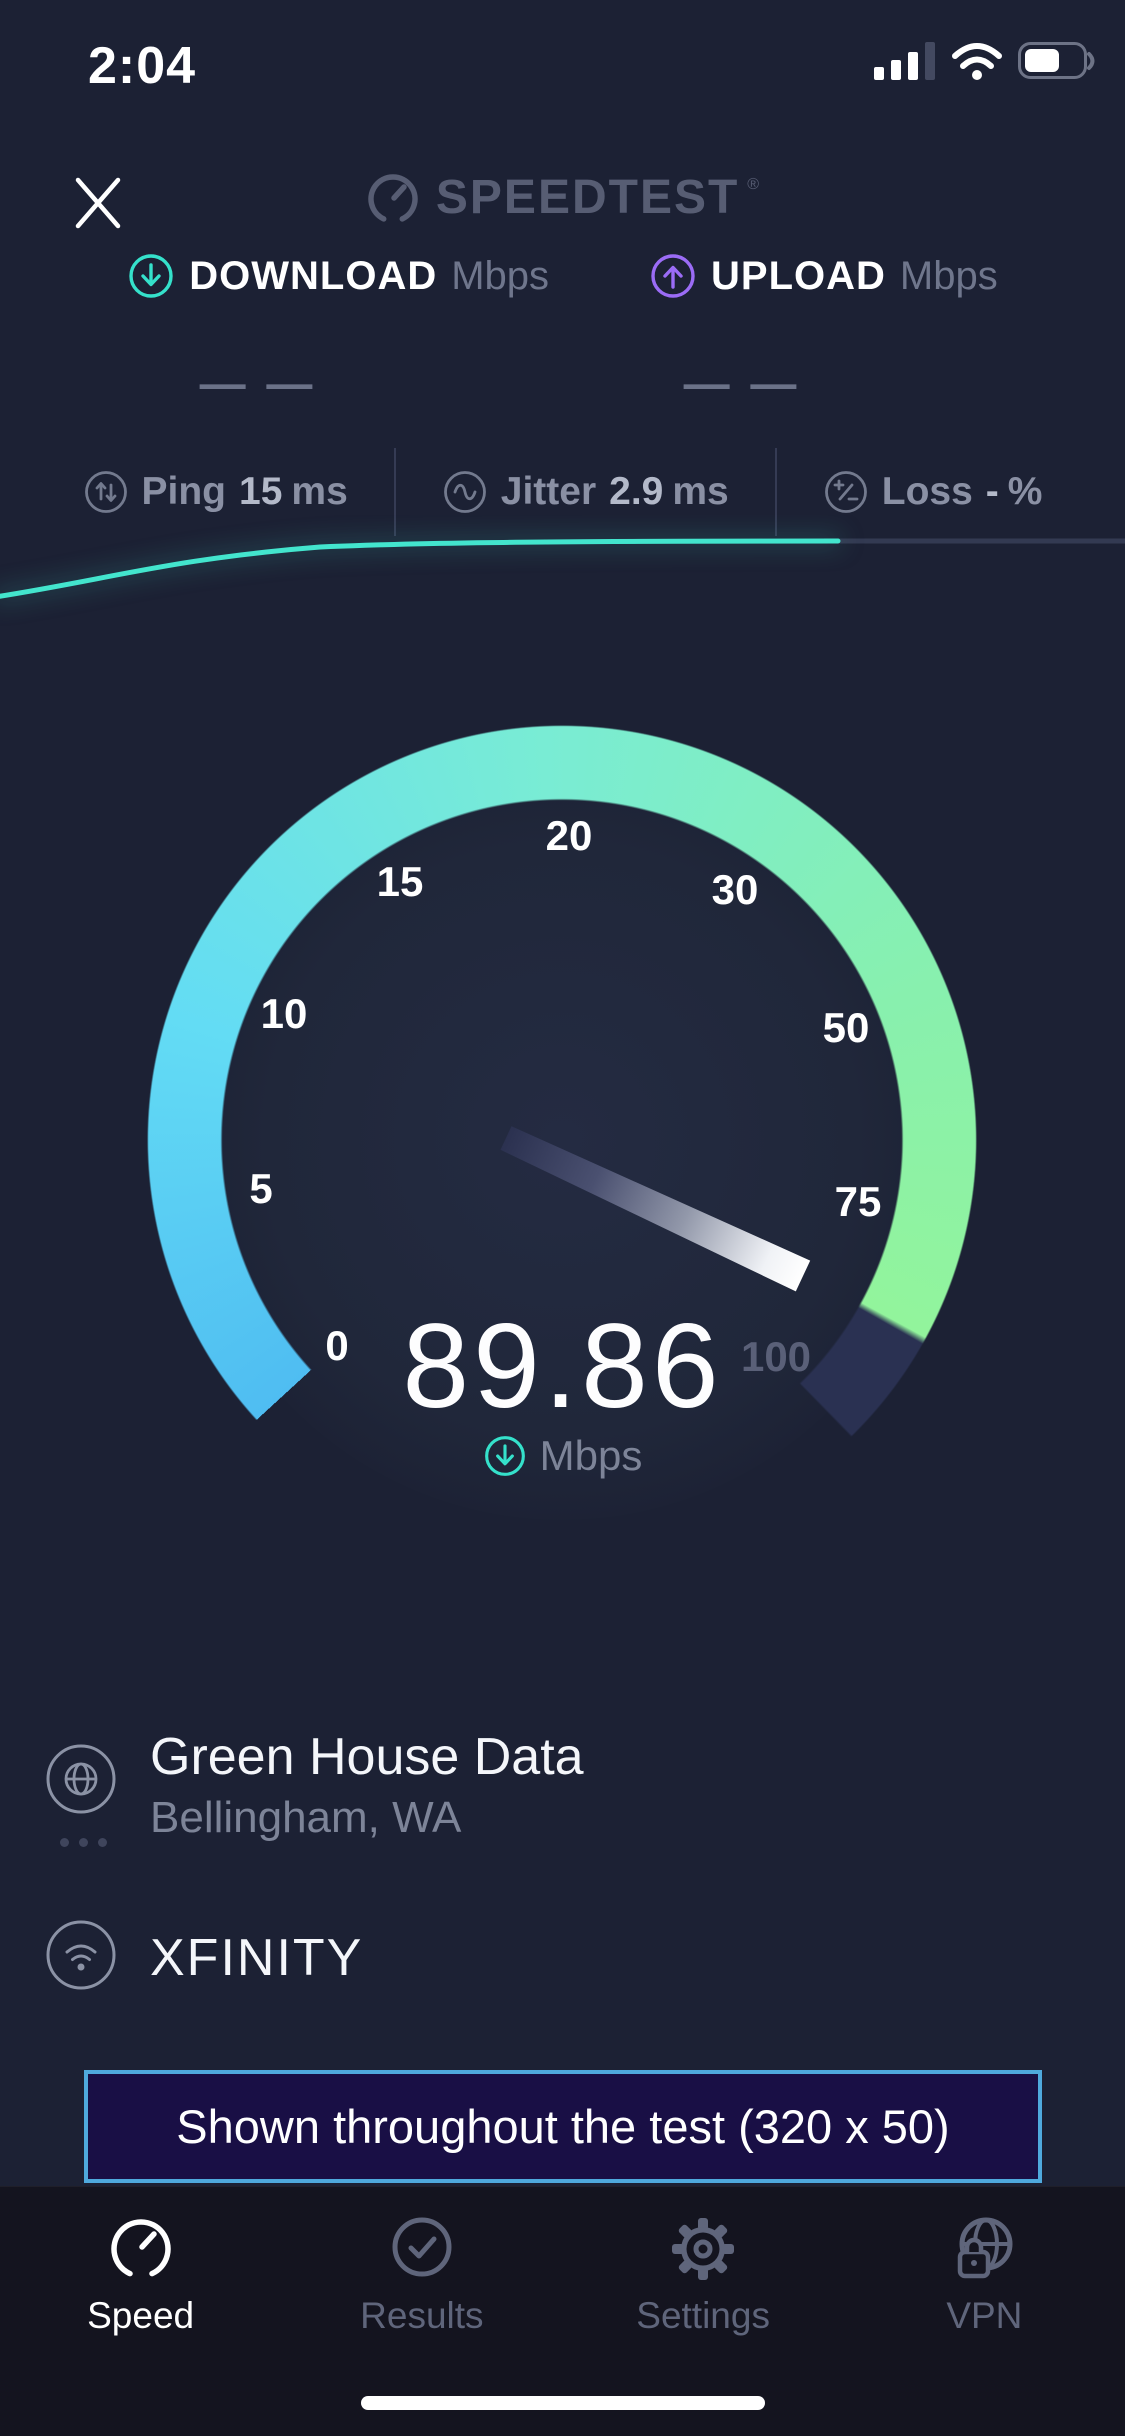 This screenshot has height=2436, width=1125. What do you see at coordinates (563, 2403) in the screenshot?
I see `home-indicator` at bounding box center [563, 2403].